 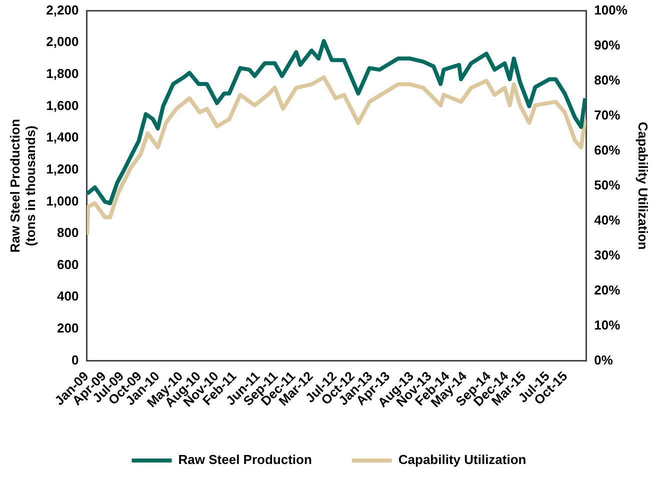 I want to click on y2-tick-label: 50%, so click(x=607, y=184).